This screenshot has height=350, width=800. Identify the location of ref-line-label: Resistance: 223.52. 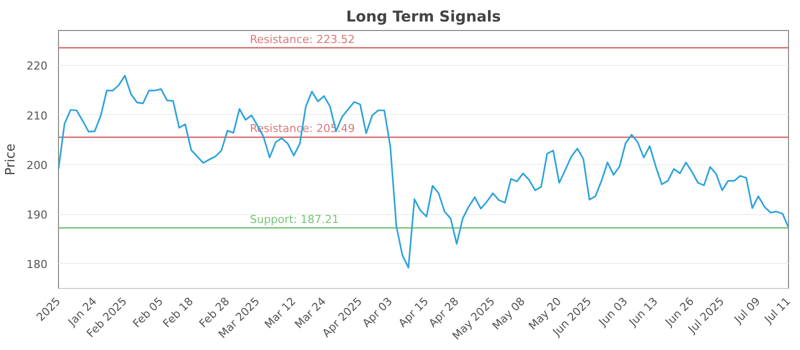
(302, 39).